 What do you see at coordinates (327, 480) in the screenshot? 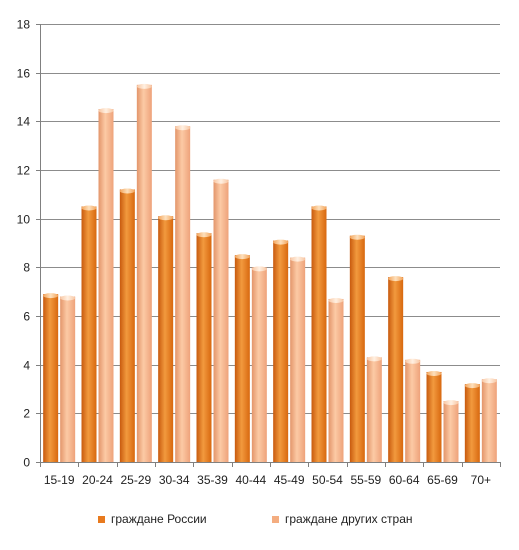
I see `x-tick-label: 50-54` at bounding box center [327, 480].